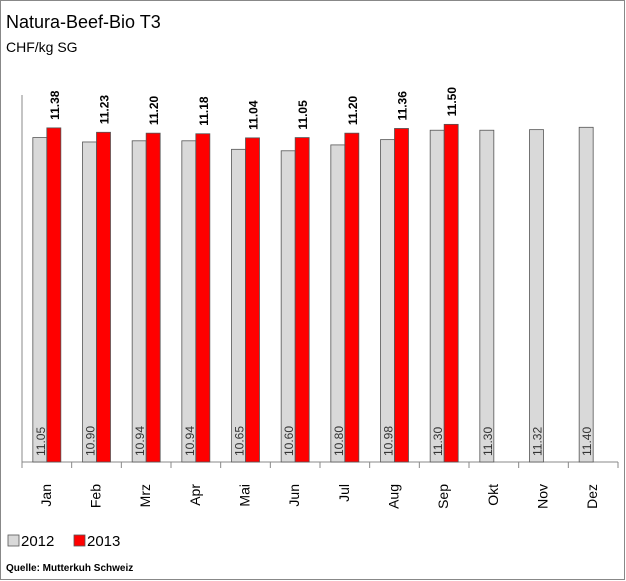 Image resolution: width=626 pixels, height=581 pixels. I want to click on value-label: 11.23, so click(105, 110).